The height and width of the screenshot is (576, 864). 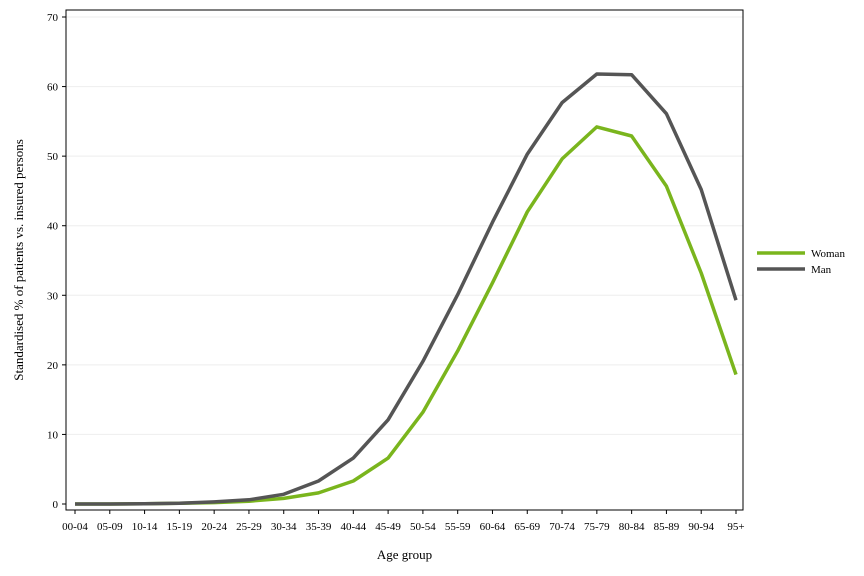 What do you see at coordinates (110, 527) in the screenshot?
I see `x-tick-label: 05-09` at bounding box center [110, 527].